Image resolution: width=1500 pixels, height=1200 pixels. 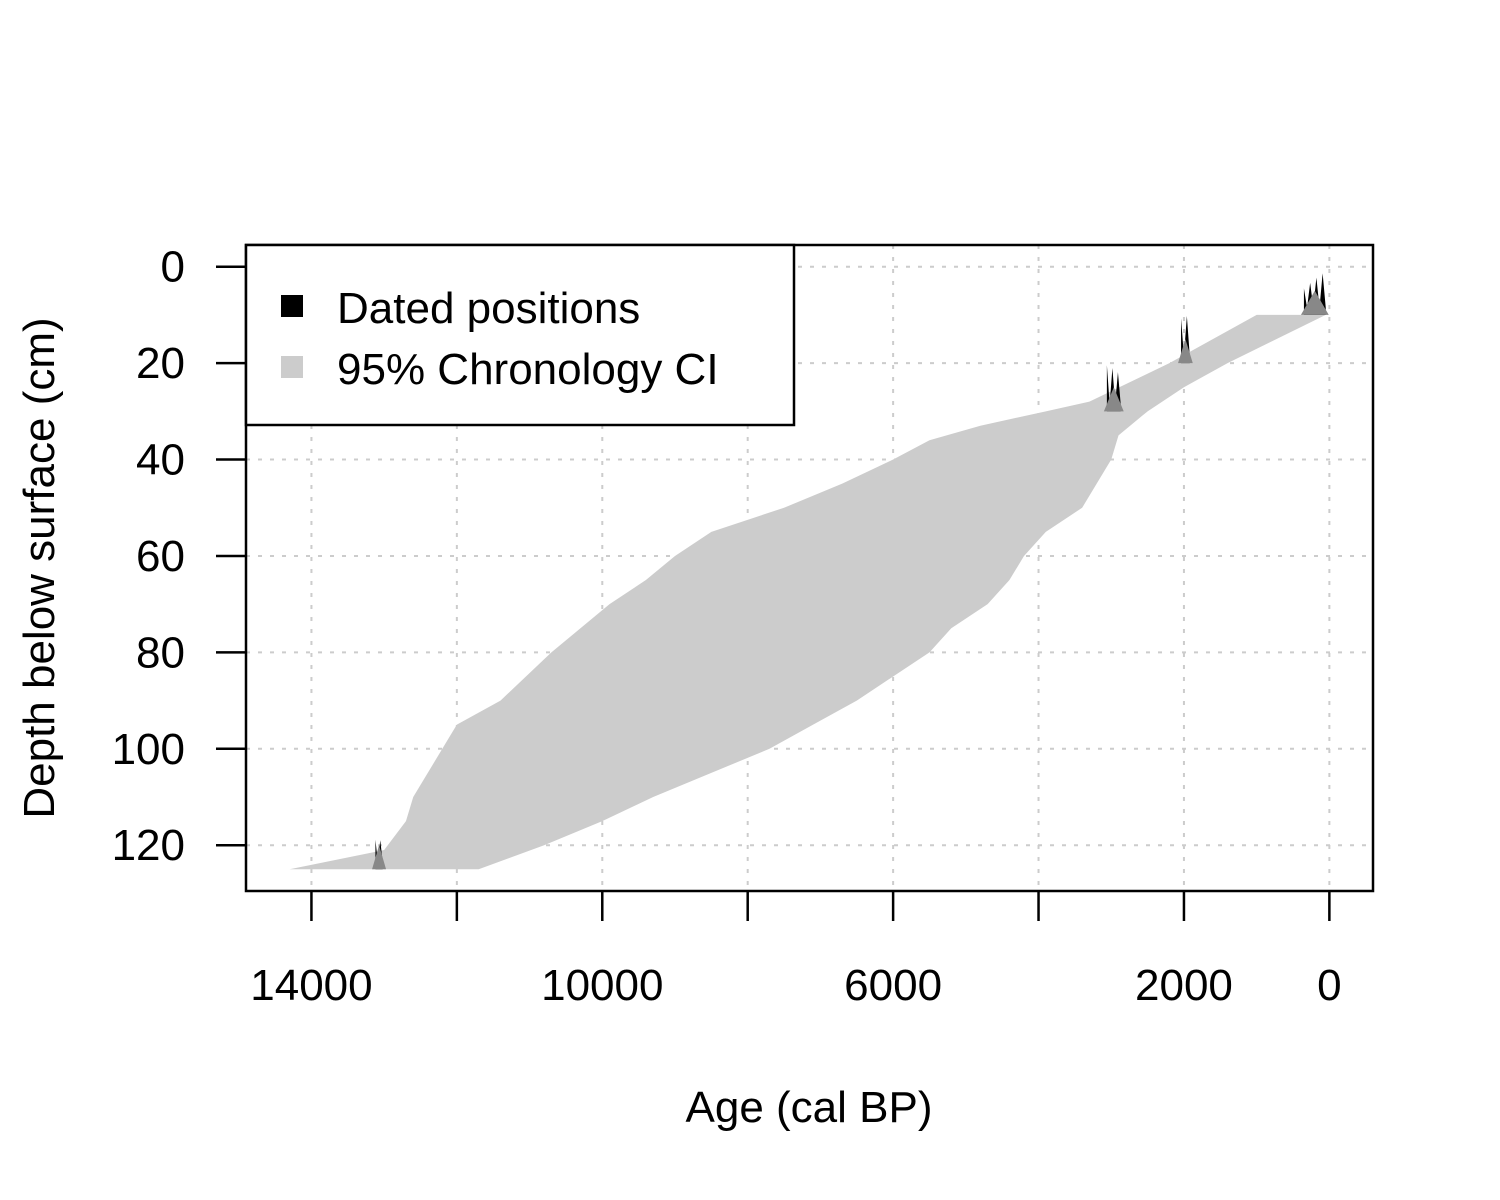 I want to click on x-axis: 14000 10000 6000 2000 0, so click(x=796, y=950).